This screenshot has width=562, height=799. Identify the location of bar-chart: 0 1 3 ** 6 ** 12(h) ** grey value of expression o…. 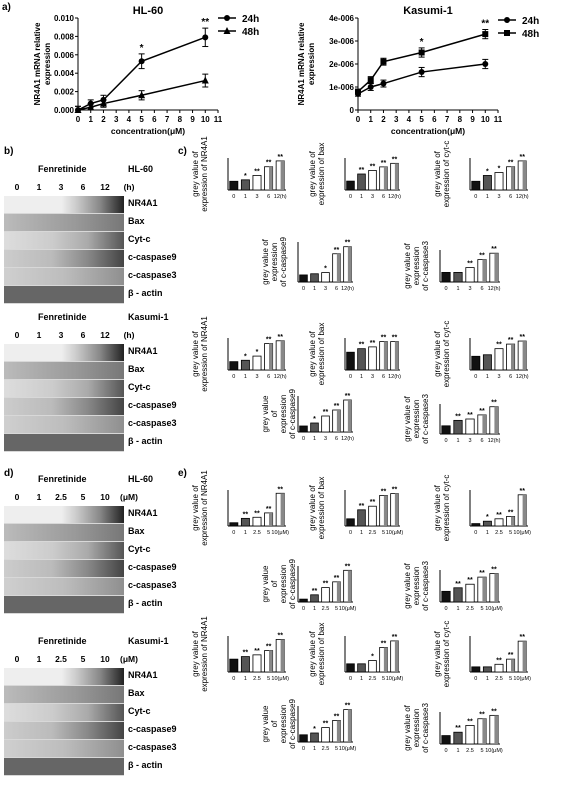
(481, 354).